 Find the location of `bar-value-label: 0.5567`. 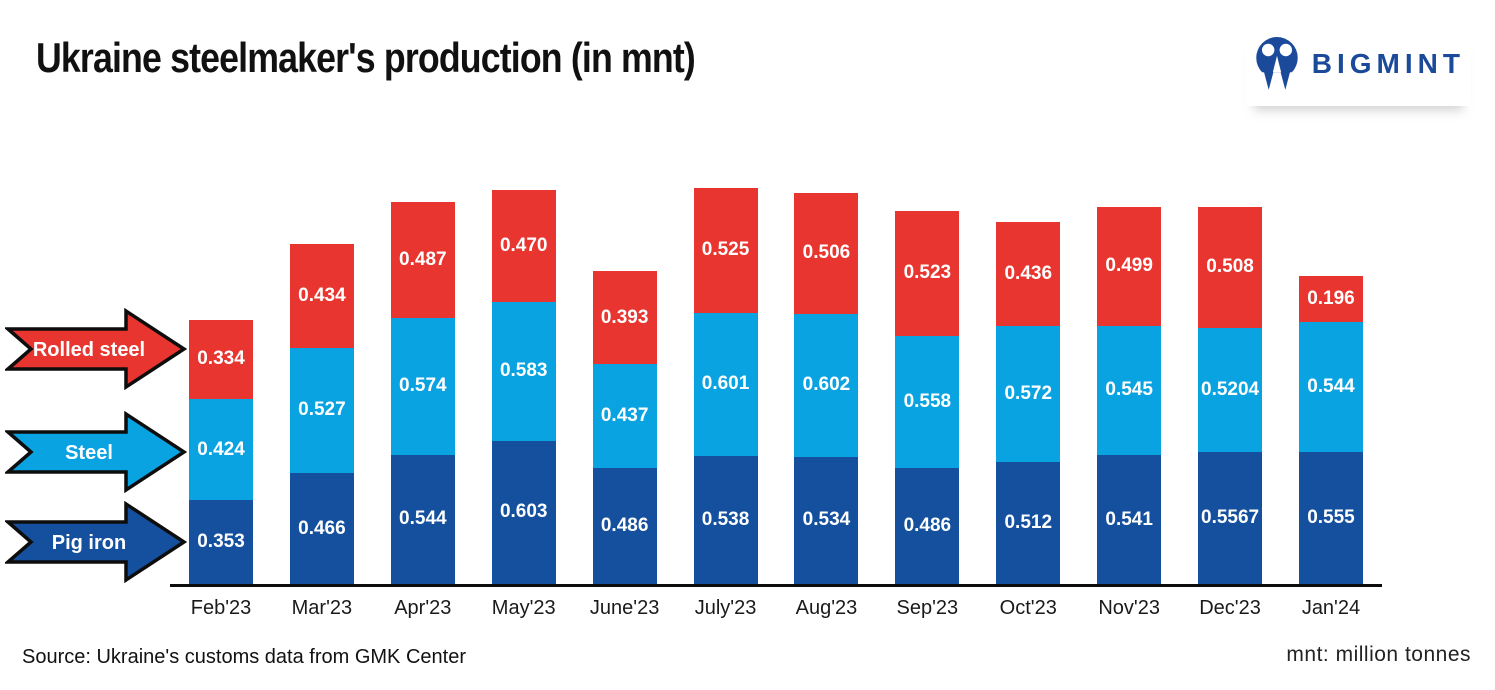

bar-value-label: 0.5567 is located at coordinates (1230, 517).